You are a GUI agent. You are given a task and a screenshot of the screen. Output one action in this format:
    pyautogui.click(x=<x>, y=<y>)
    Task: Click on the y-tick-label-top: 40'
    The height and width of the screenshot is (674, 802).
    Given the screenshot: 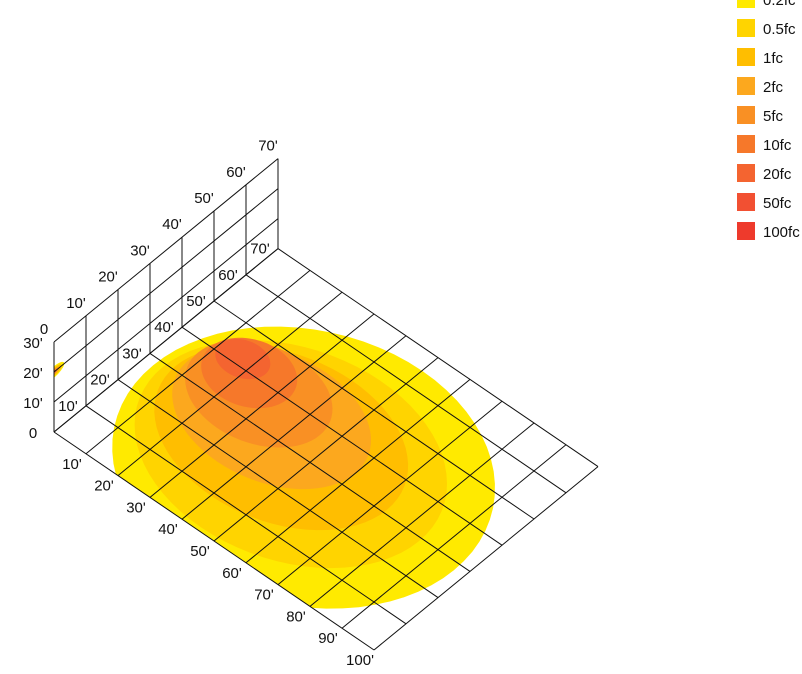 What is the action you would take?
    pyautogui.click(x=172, y=224)
    